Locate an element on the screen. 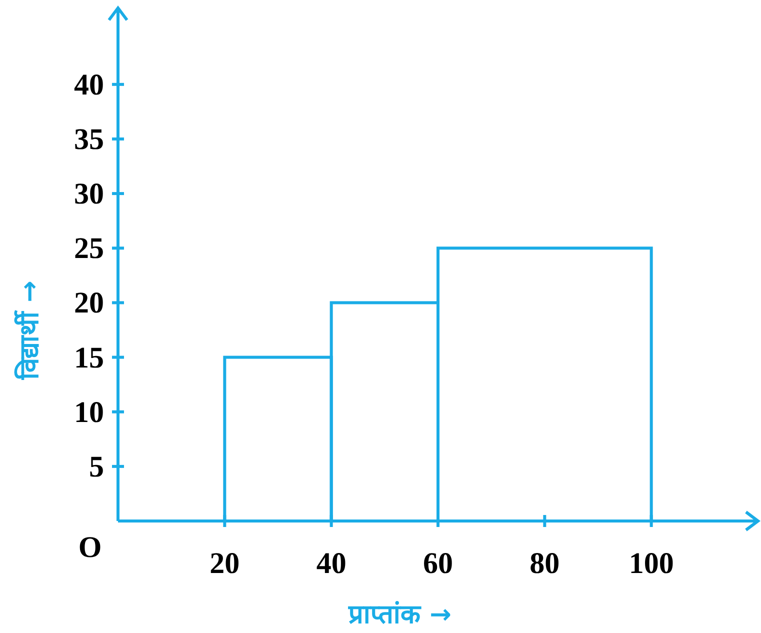 The image size is (761, 633). x-tick-label: 60 is located at coordinates (438, 563).